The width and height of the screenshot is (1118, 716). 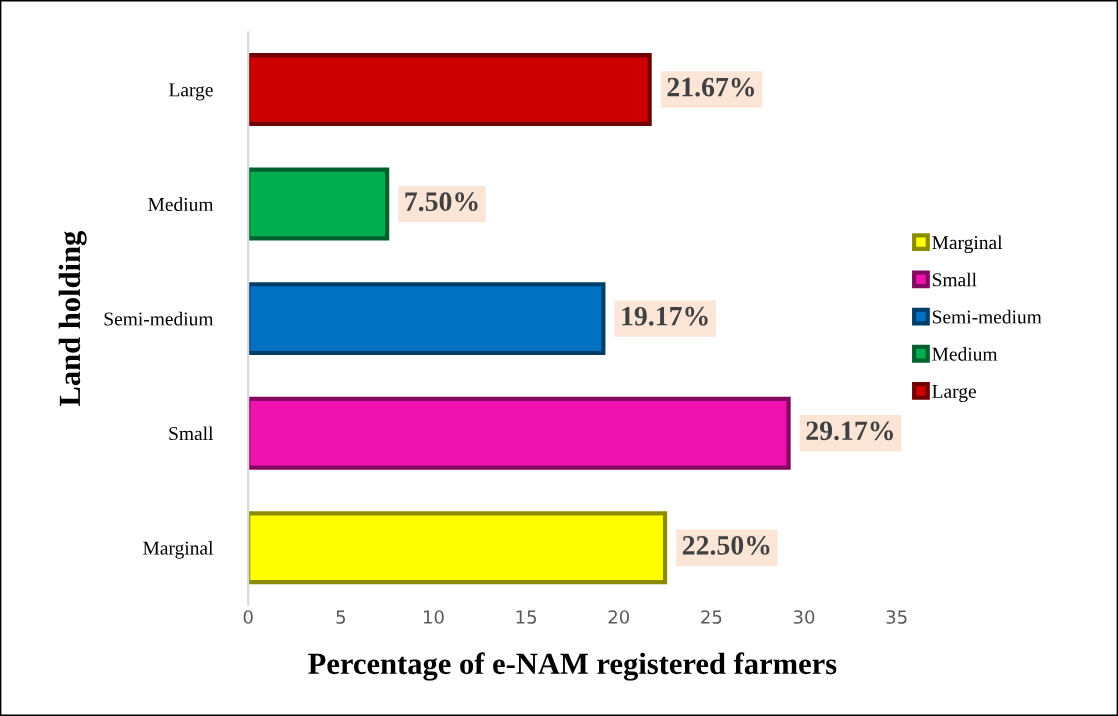 What do you see at coordinates (726, 545) in the screenshot?
I see `data-label: 22.50%` at bounding box center [726, 545].